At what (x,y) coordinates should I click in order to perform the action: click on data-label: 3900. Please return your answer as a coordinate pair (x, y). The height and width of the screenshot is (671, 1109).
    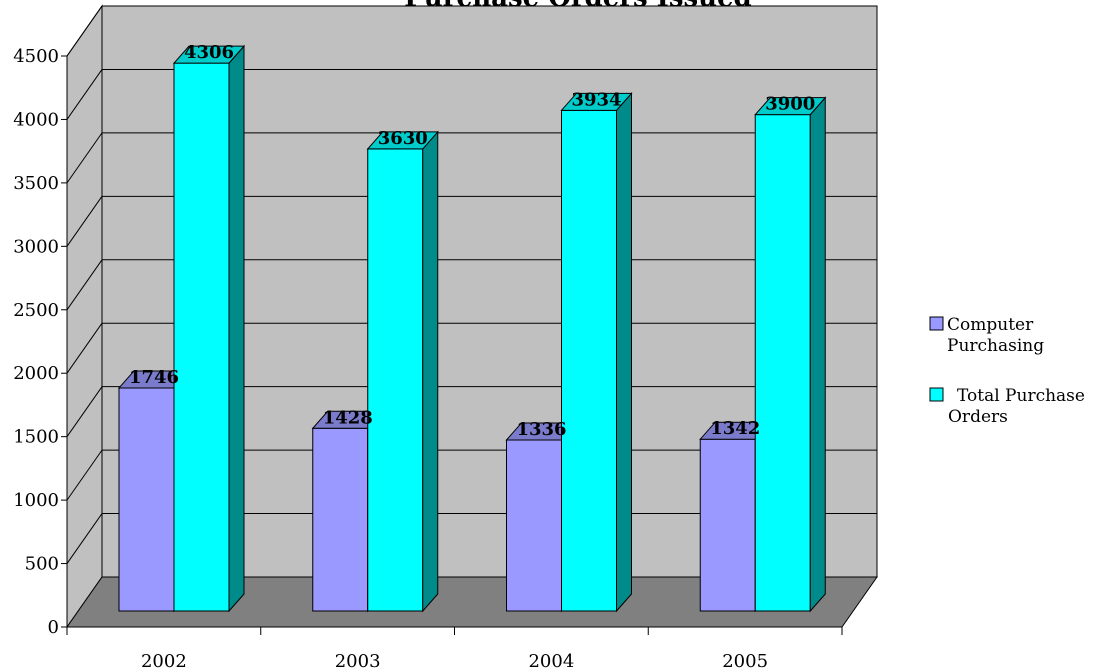
    Looking at the image, I should click on (790, 104).